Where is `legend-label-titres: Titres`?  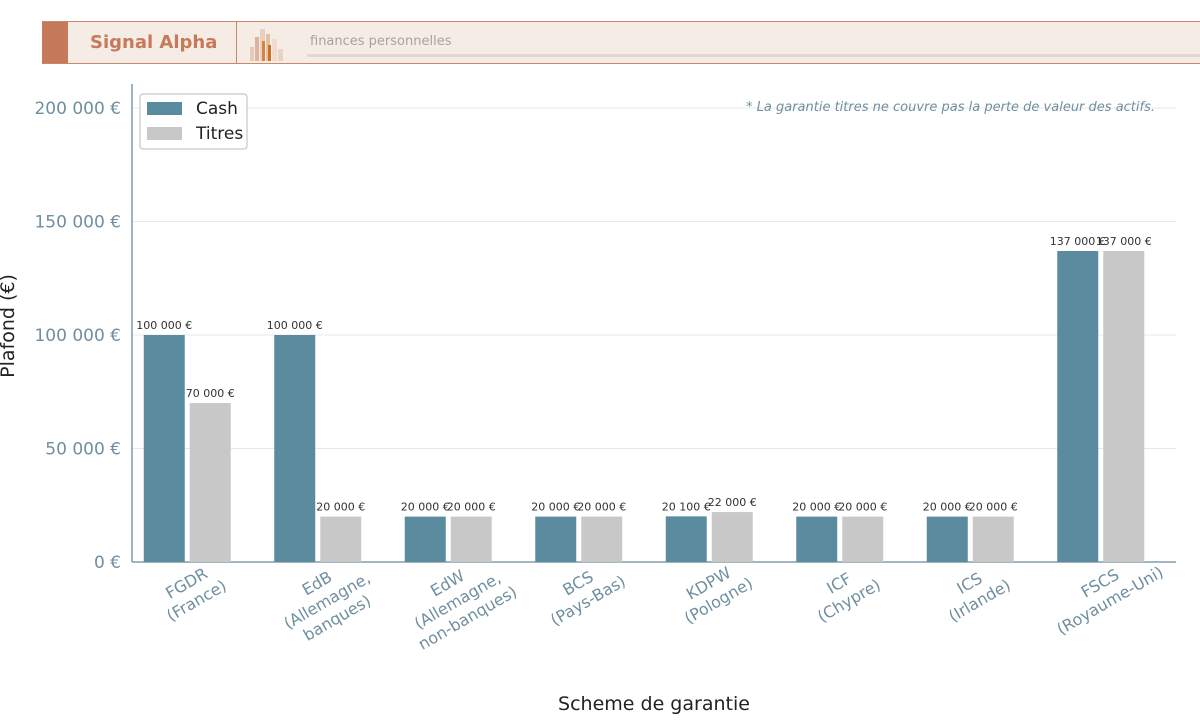
legend-label-titres: Titres is located at coordinates (219, 134).